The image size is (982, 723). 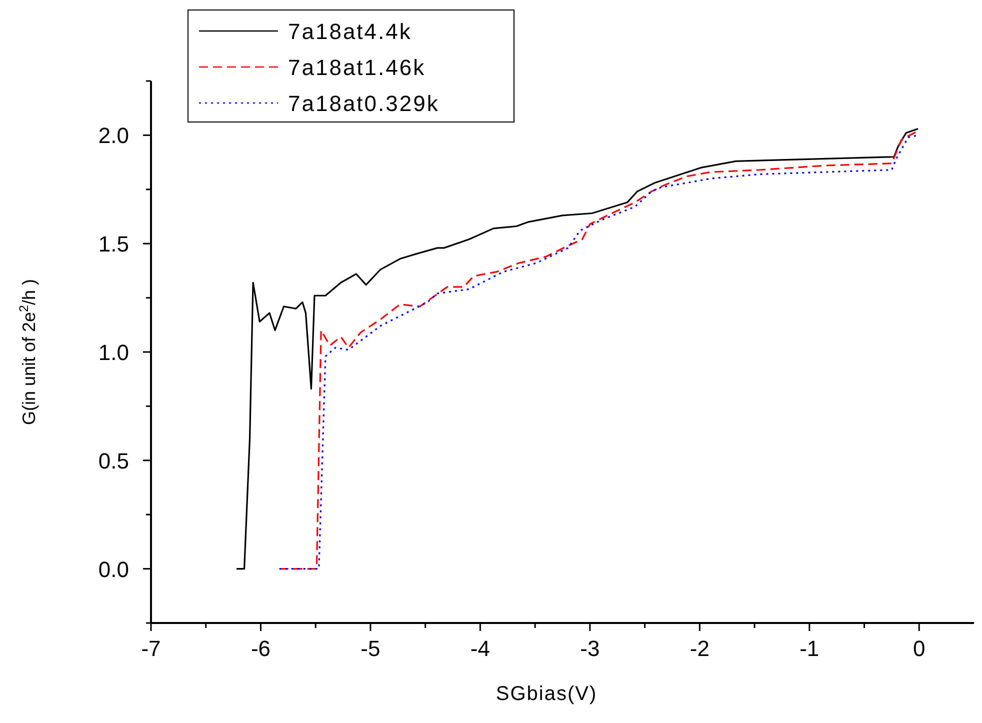 What do you see at coordinates (590, 648) in the screenshot?
I see `x-tick-label: -3` at bounding box center [590, 648].